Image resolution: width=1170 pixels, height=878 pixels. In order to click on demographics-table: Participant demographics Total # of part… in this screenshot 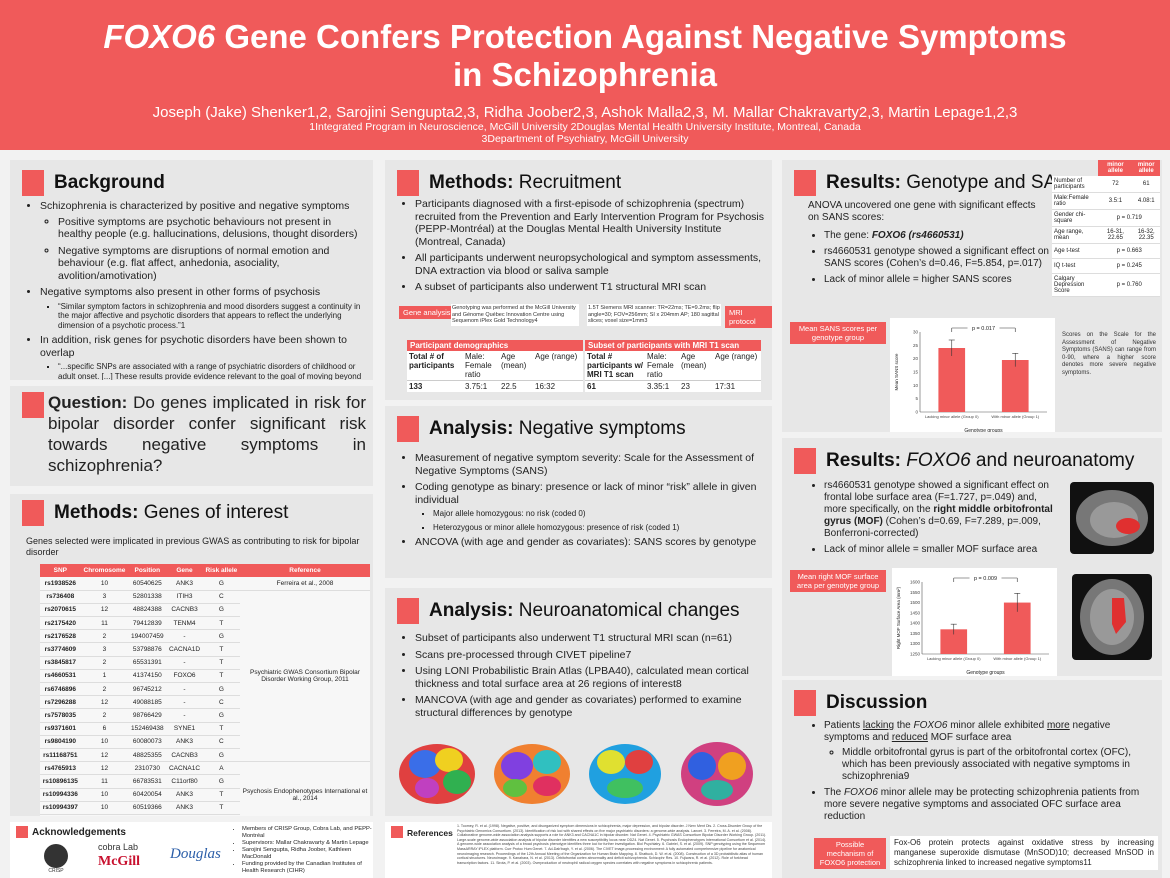, I will do `click(495, 366)`.